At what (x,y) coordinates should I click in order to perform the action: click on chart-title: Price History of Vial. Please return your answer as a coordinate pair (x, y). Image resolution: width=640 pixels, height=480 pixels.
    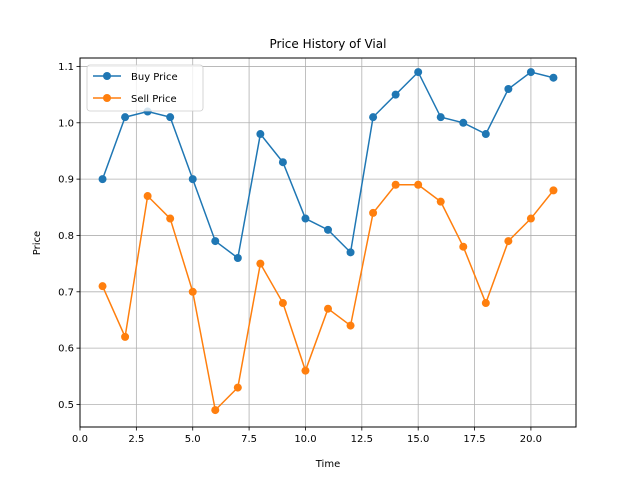
    Looking at the image, I should click on (328, 44).